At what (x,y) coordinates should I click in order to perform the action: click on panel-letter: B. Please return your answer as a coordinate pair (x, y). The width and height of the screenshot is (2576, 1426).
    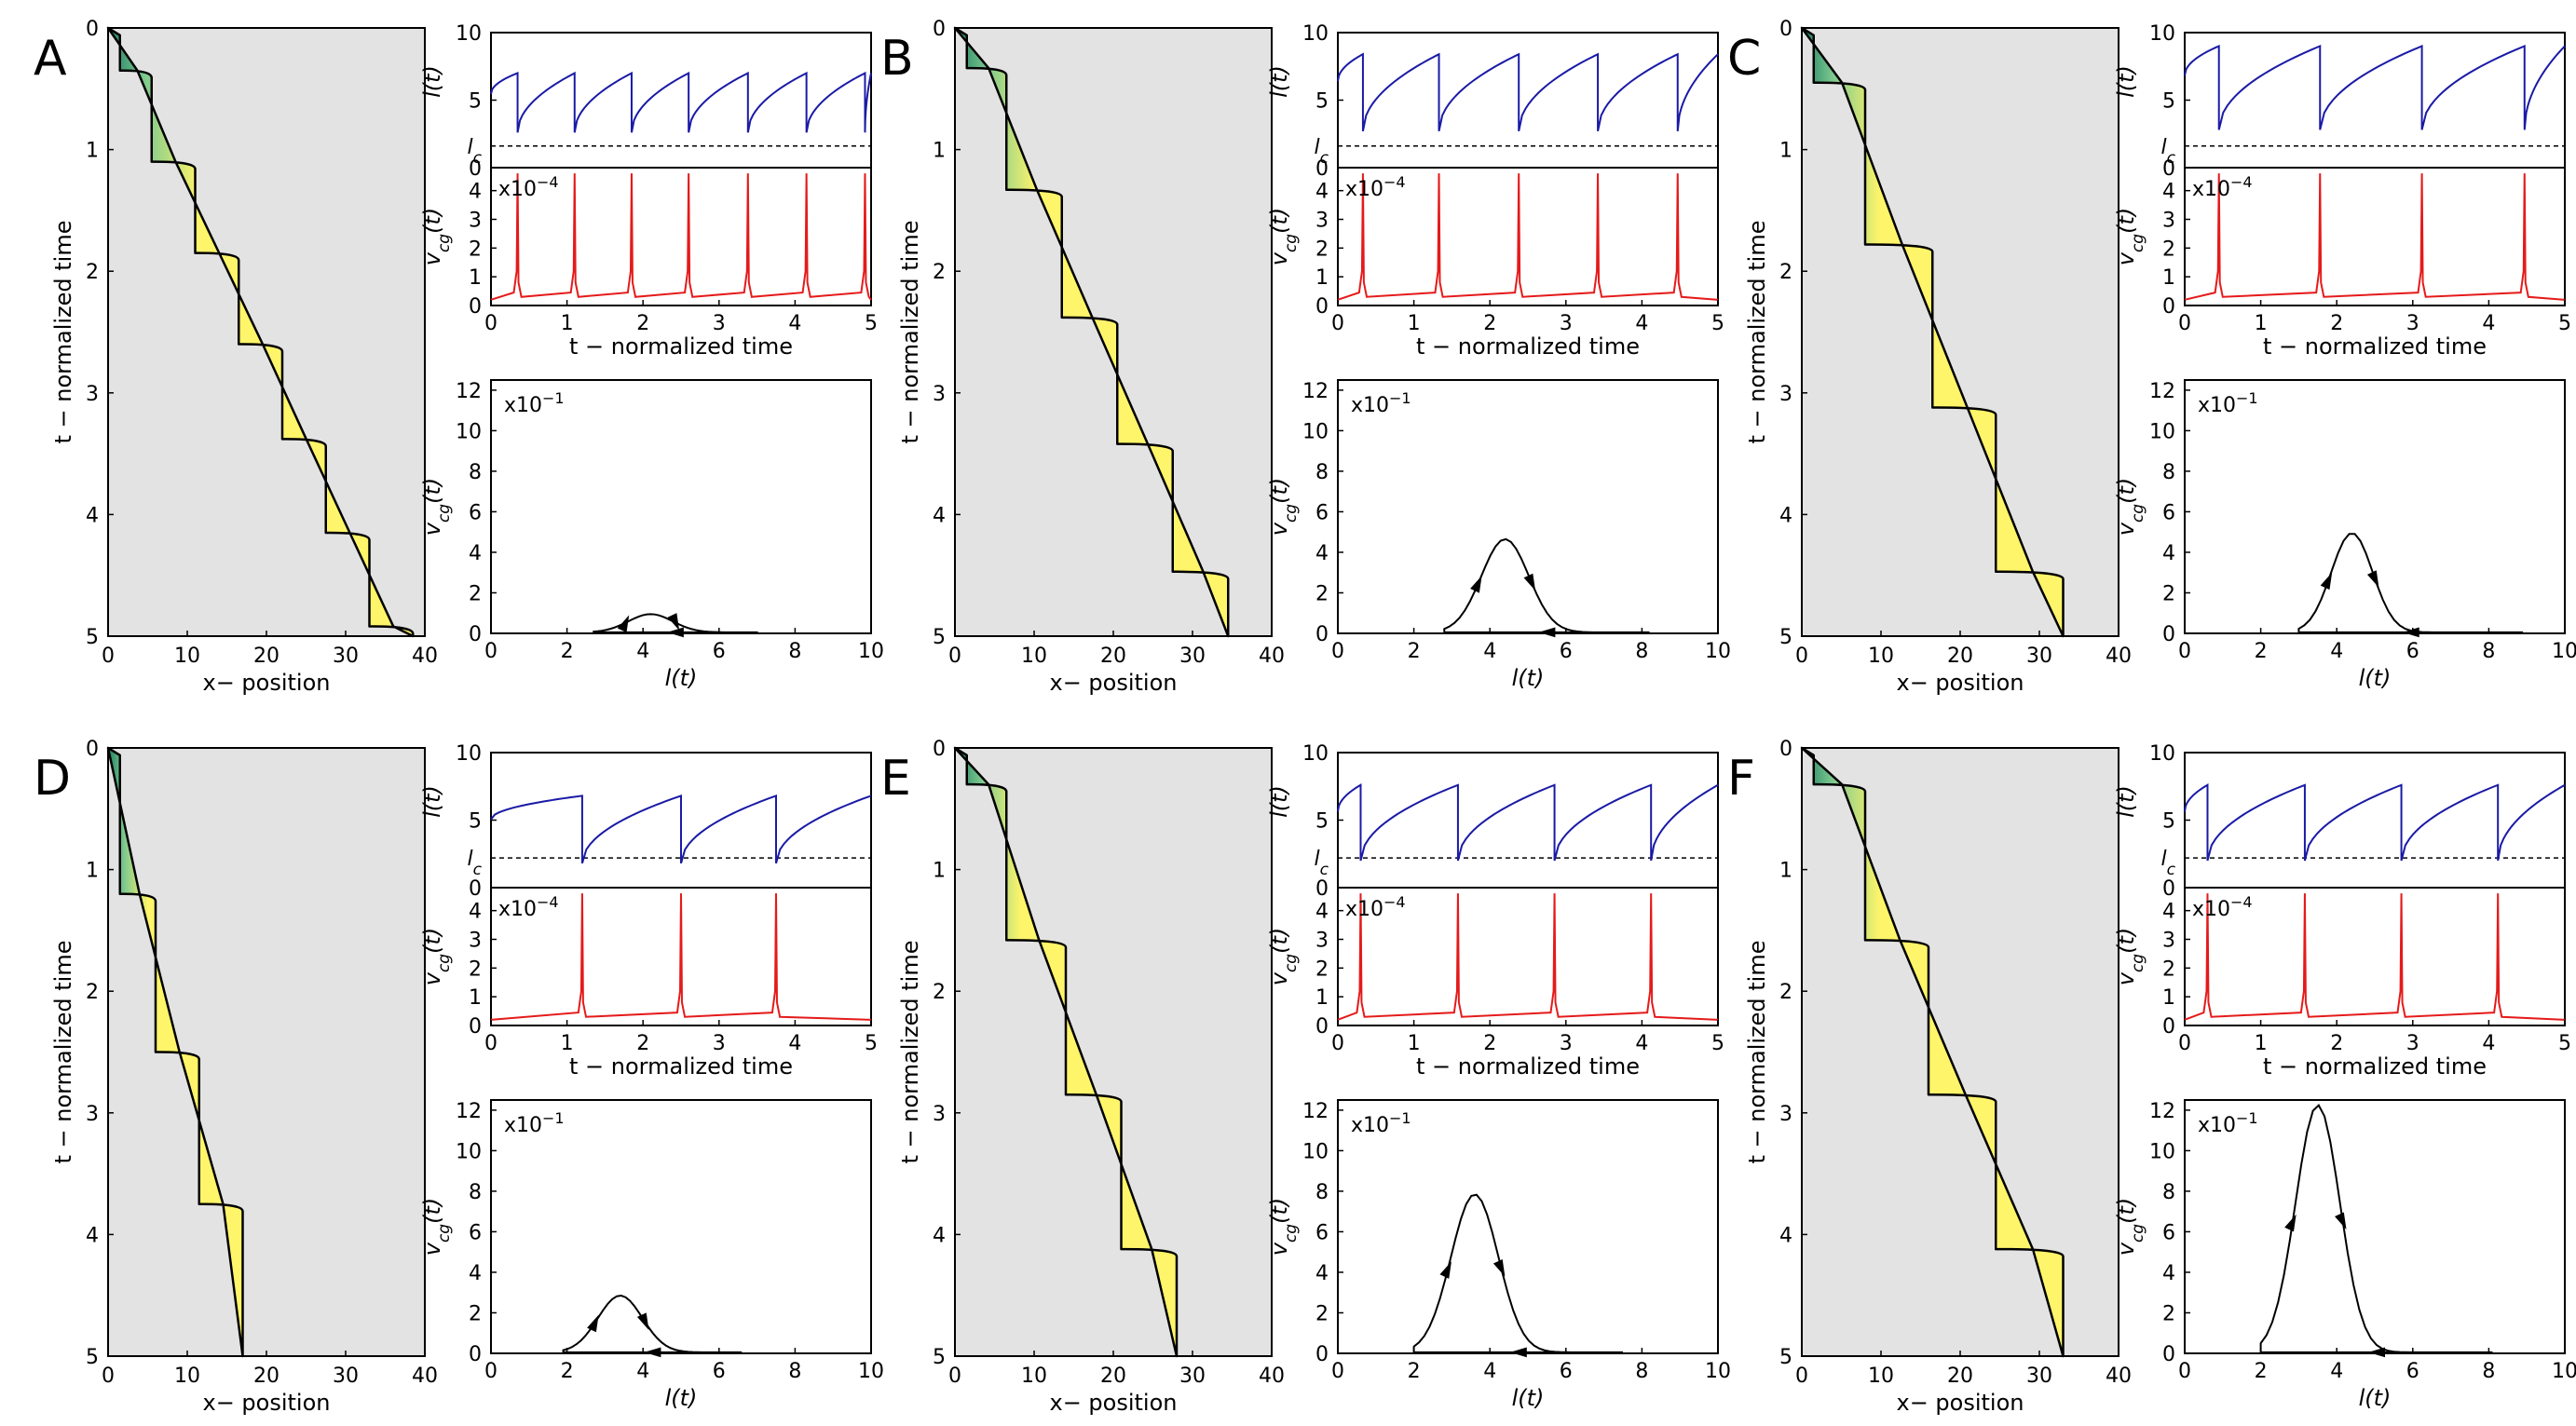
    Looking at the image, I should click on (897, 59).